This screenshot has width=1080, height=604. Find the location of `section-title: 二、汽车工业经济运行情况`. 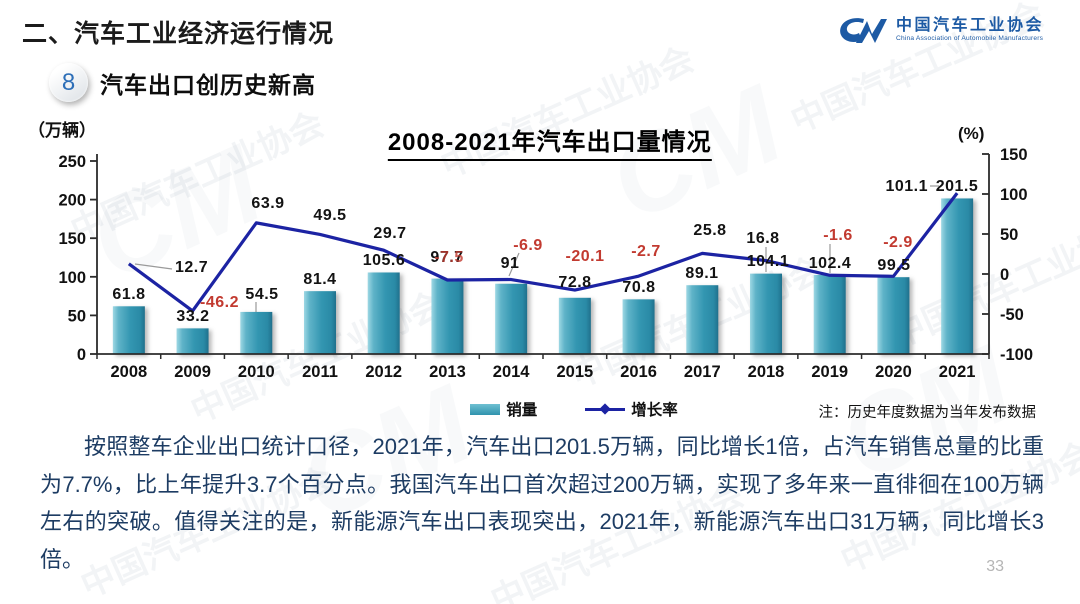

section-title: 二、汽车工业经济运行情况 is located at coordinates (178, 34).